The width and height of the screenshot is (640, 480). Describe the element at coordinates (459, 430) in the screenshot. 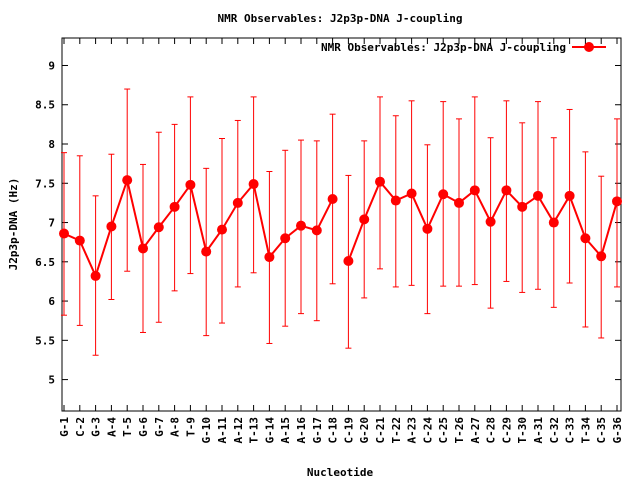

I see `x-tick-label: T-26` at that location.